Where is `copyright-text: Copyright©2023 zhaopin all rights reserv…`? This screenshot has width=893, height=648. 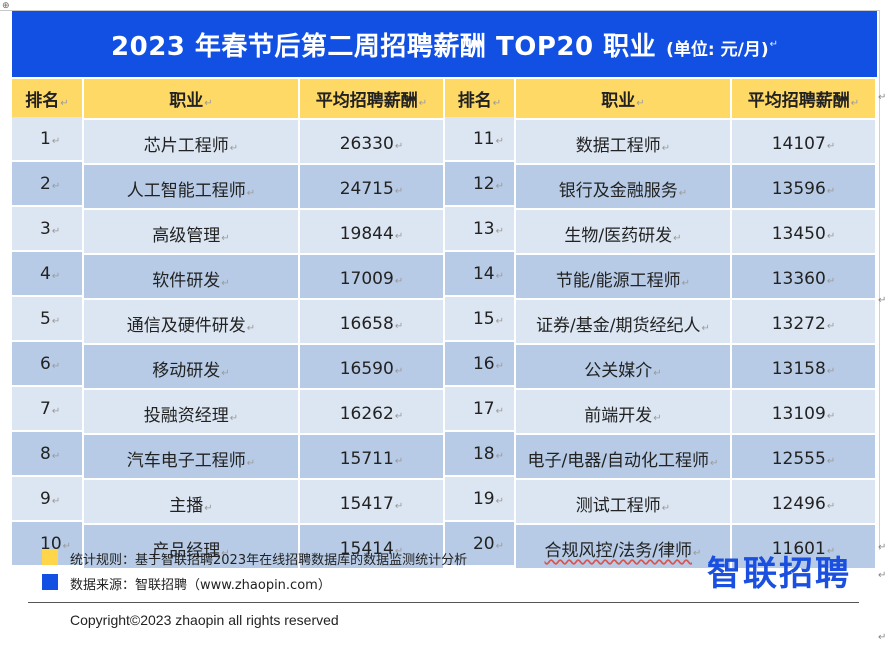
copyright-text: Copyright©2023 zhaopin all rights reserv… is located at coordinates (204, 620).